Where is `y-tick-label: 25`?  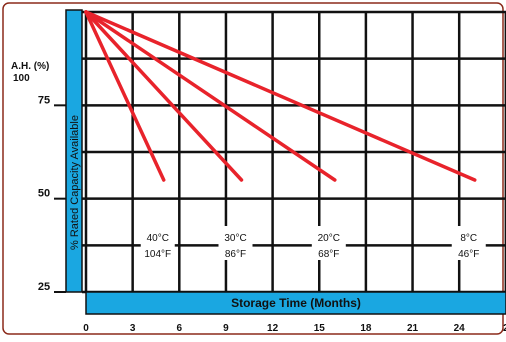 y-tick-label: 25 is located at coordinates (44, 287).